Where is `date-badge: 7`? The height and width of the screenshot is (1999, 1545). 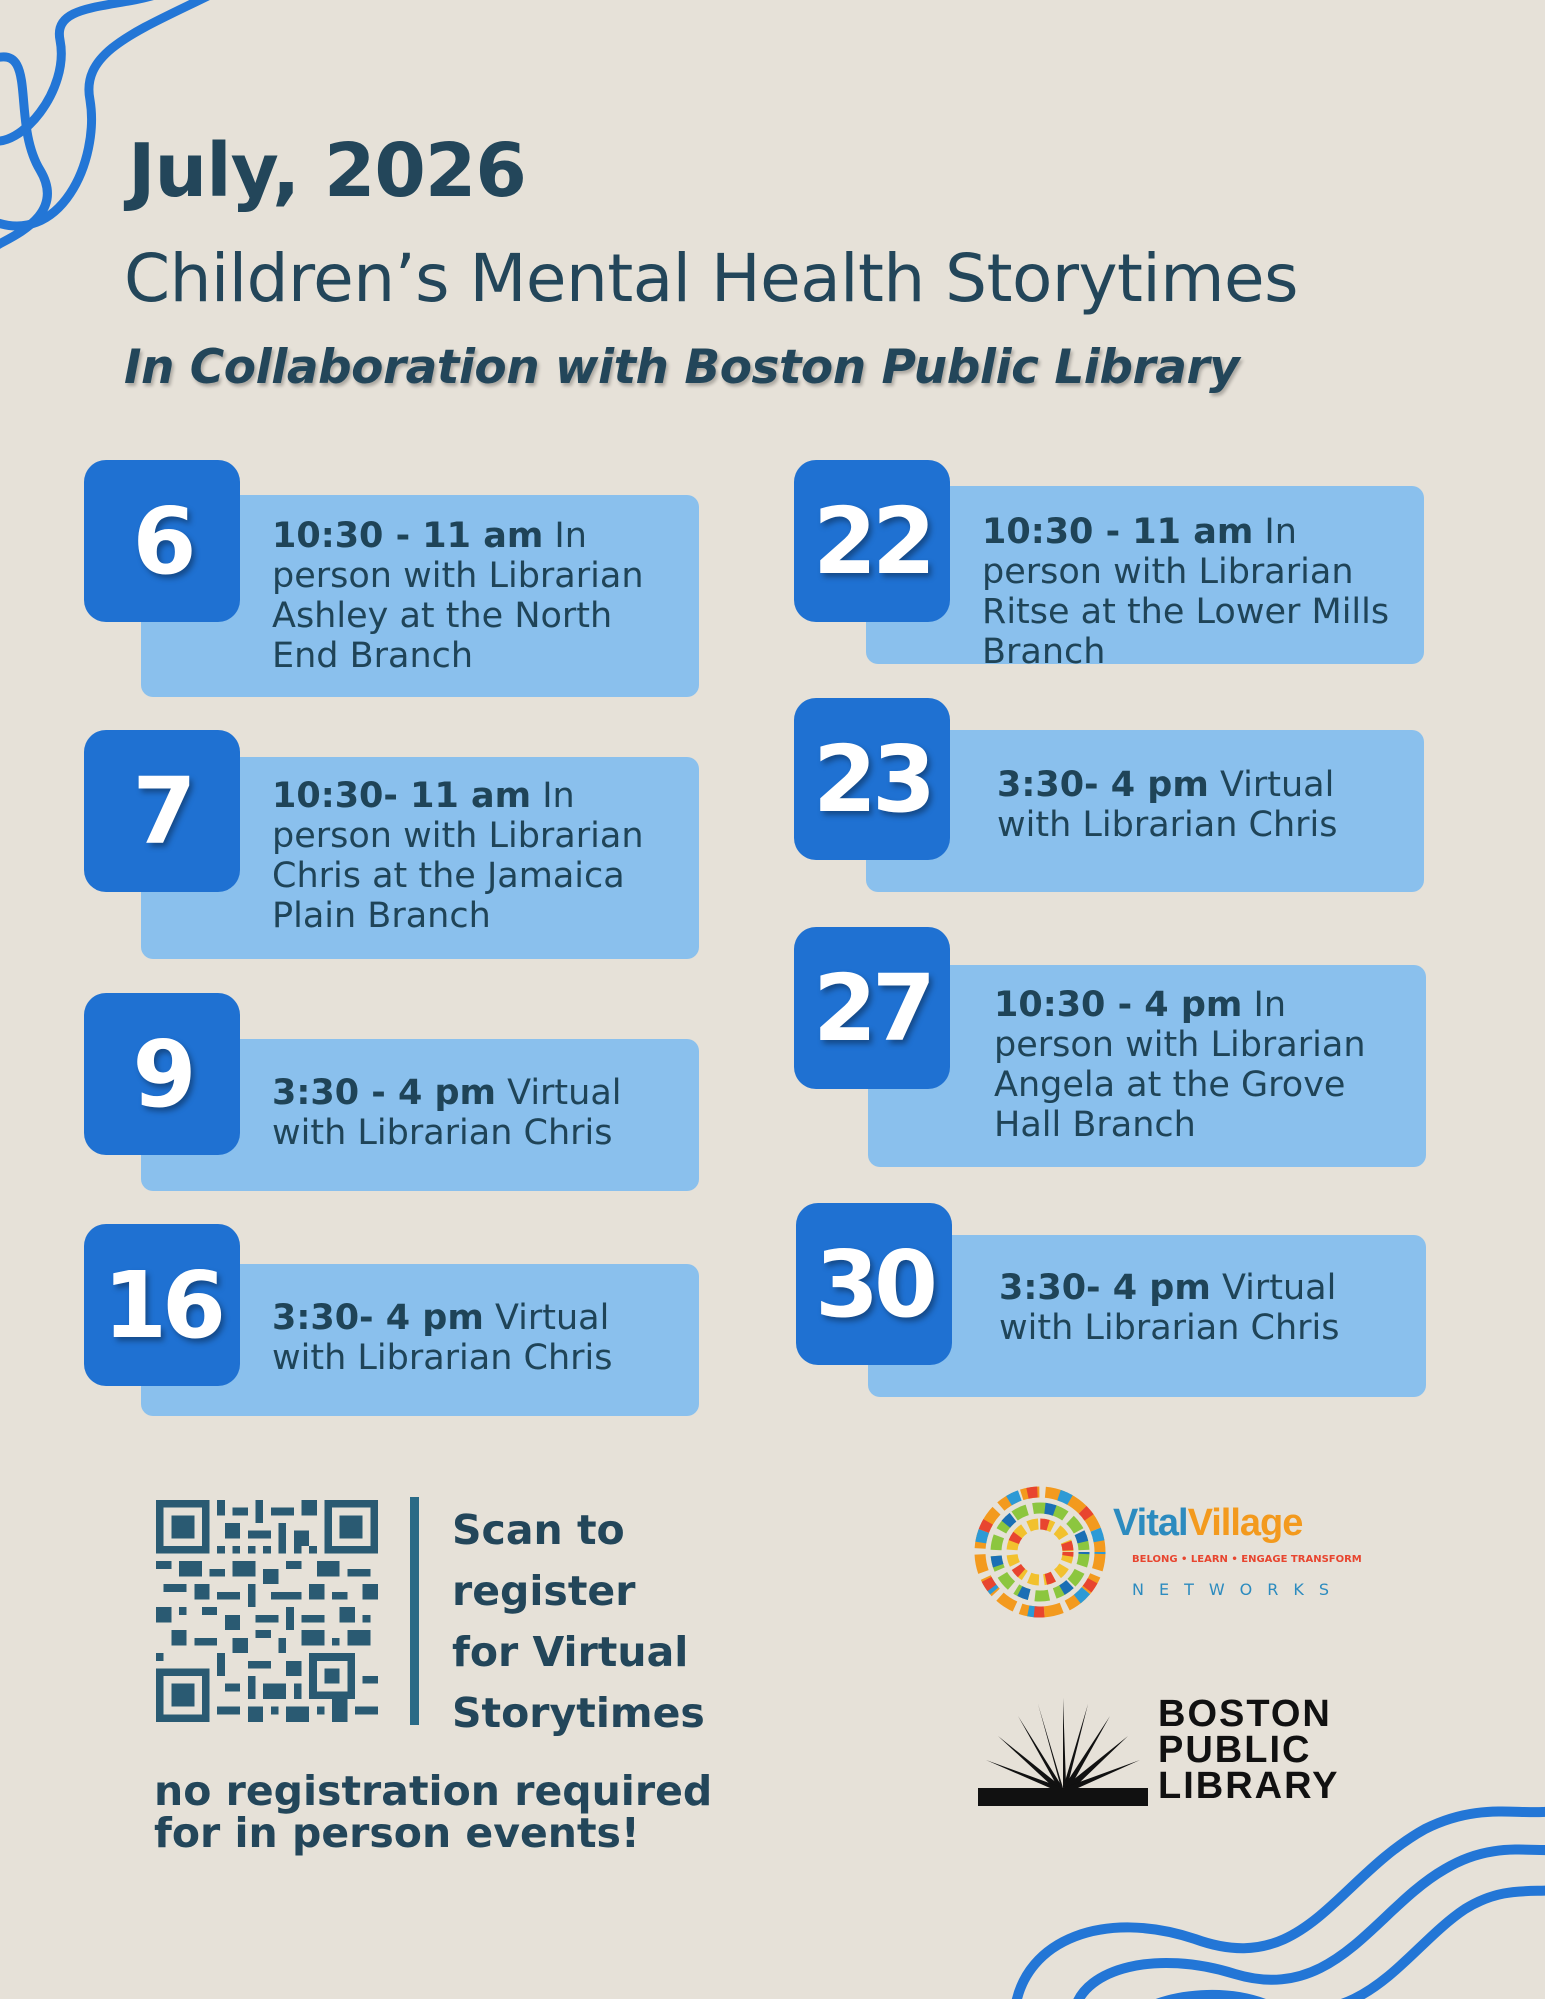 date-badge: 7 is located at coordinates (162, 811).